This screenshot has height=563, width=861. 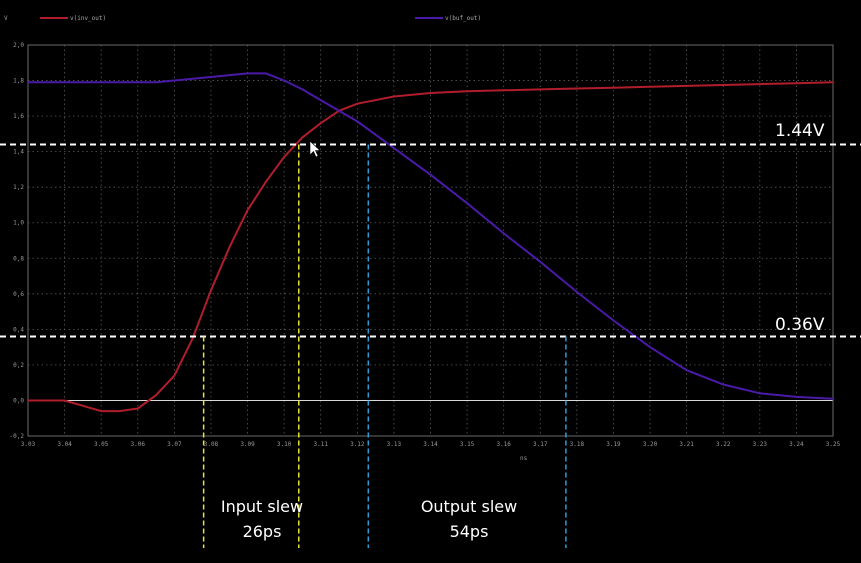 What do you see at coordinates (463, 18) in the screenshot?
I see `legend-label-buf-out: v(buf_out)` at bounding box center [463, 18].